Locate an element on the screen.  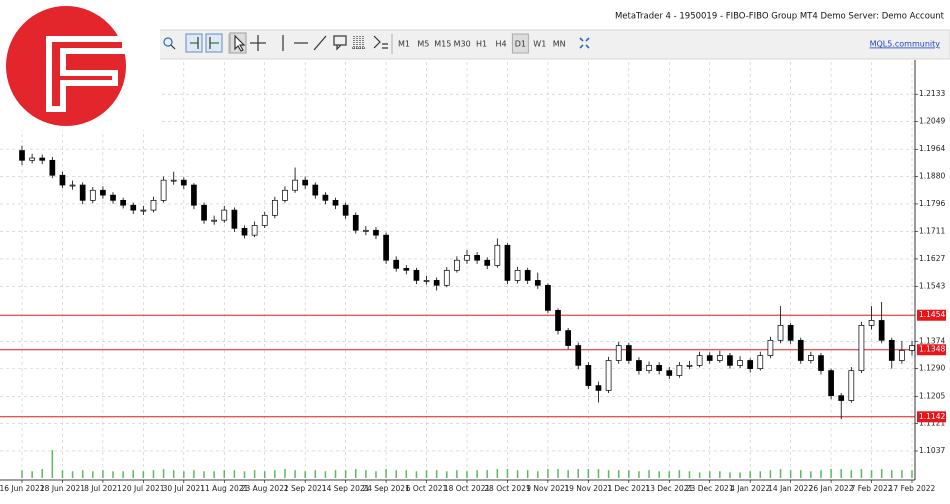
x-tick-label: 28 Jun 2021 is located at coordinates (62, 488).